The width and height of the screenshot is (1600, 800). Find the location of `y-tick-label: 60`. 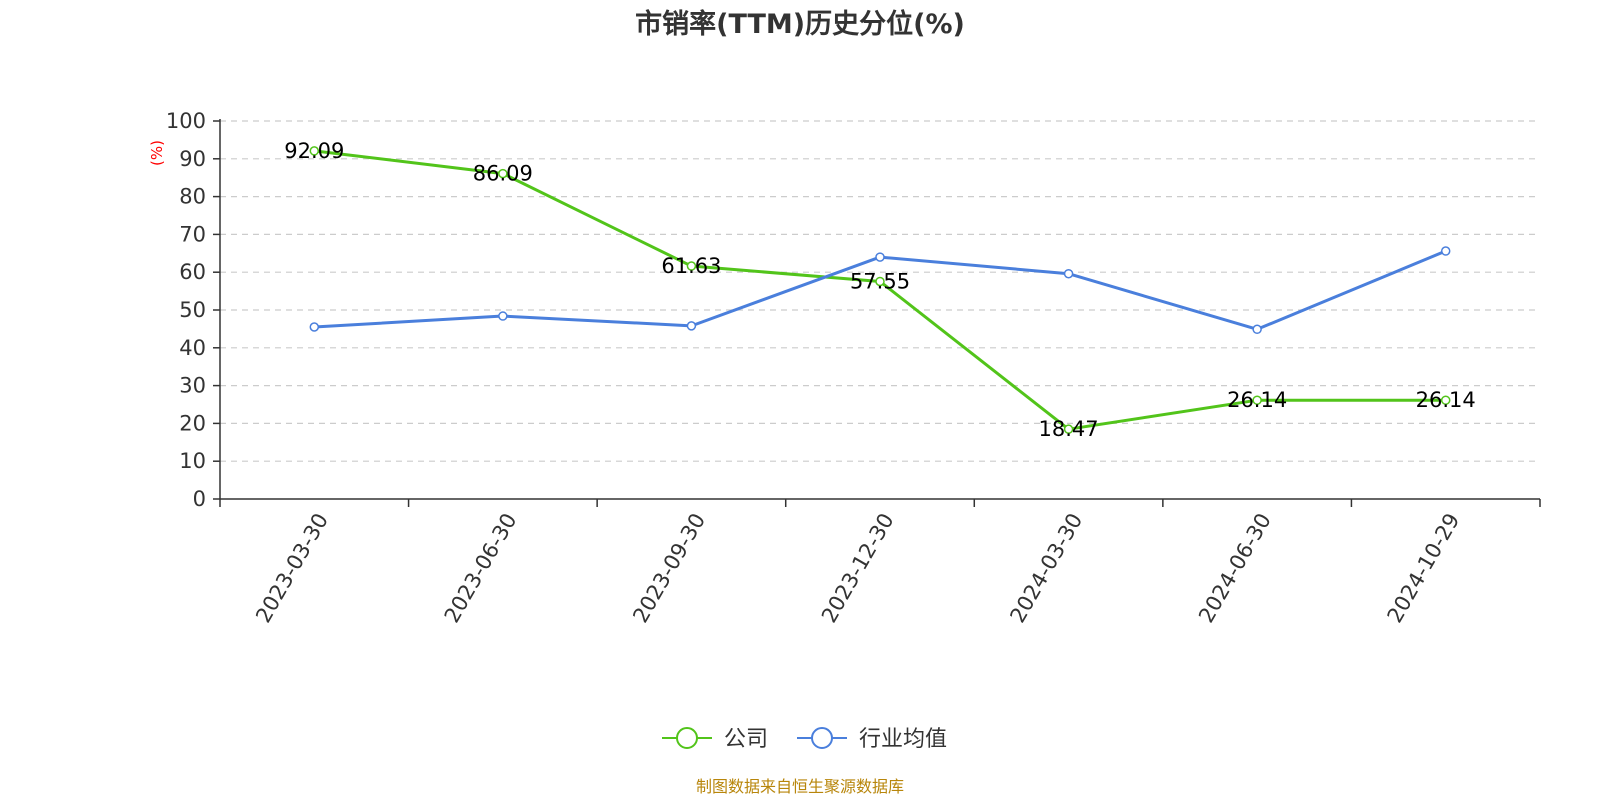

y-tick-label: 60 is located at coordinates (192, 272).